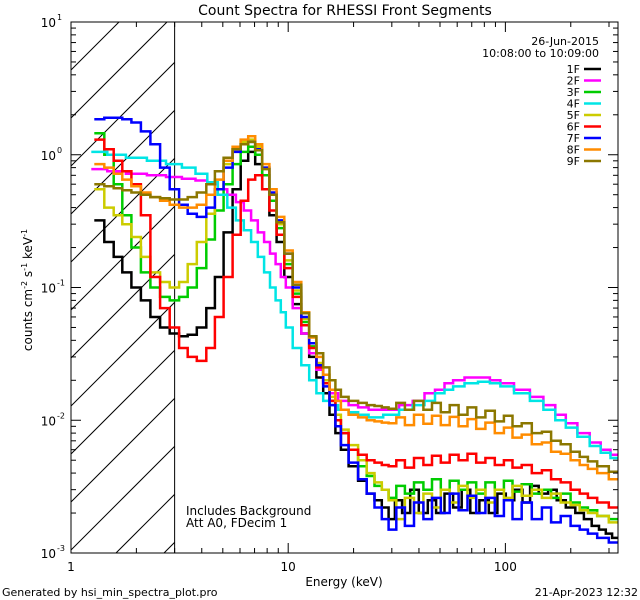 Image resolution: width=640 pixels, height=600 pixels. I want to click on annotation-background: Includes Background, so click(248, 511).